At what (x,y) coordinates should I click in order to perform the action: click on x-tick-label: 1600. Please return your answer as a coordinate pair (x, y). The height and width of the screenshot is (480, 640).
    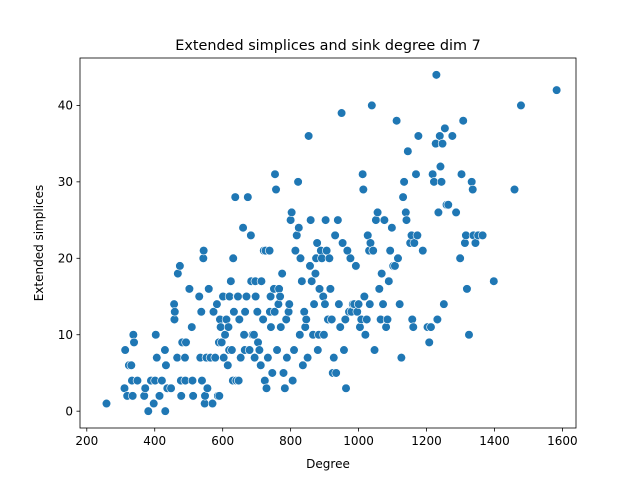
    Looking at the image, I should click on (562, 441).